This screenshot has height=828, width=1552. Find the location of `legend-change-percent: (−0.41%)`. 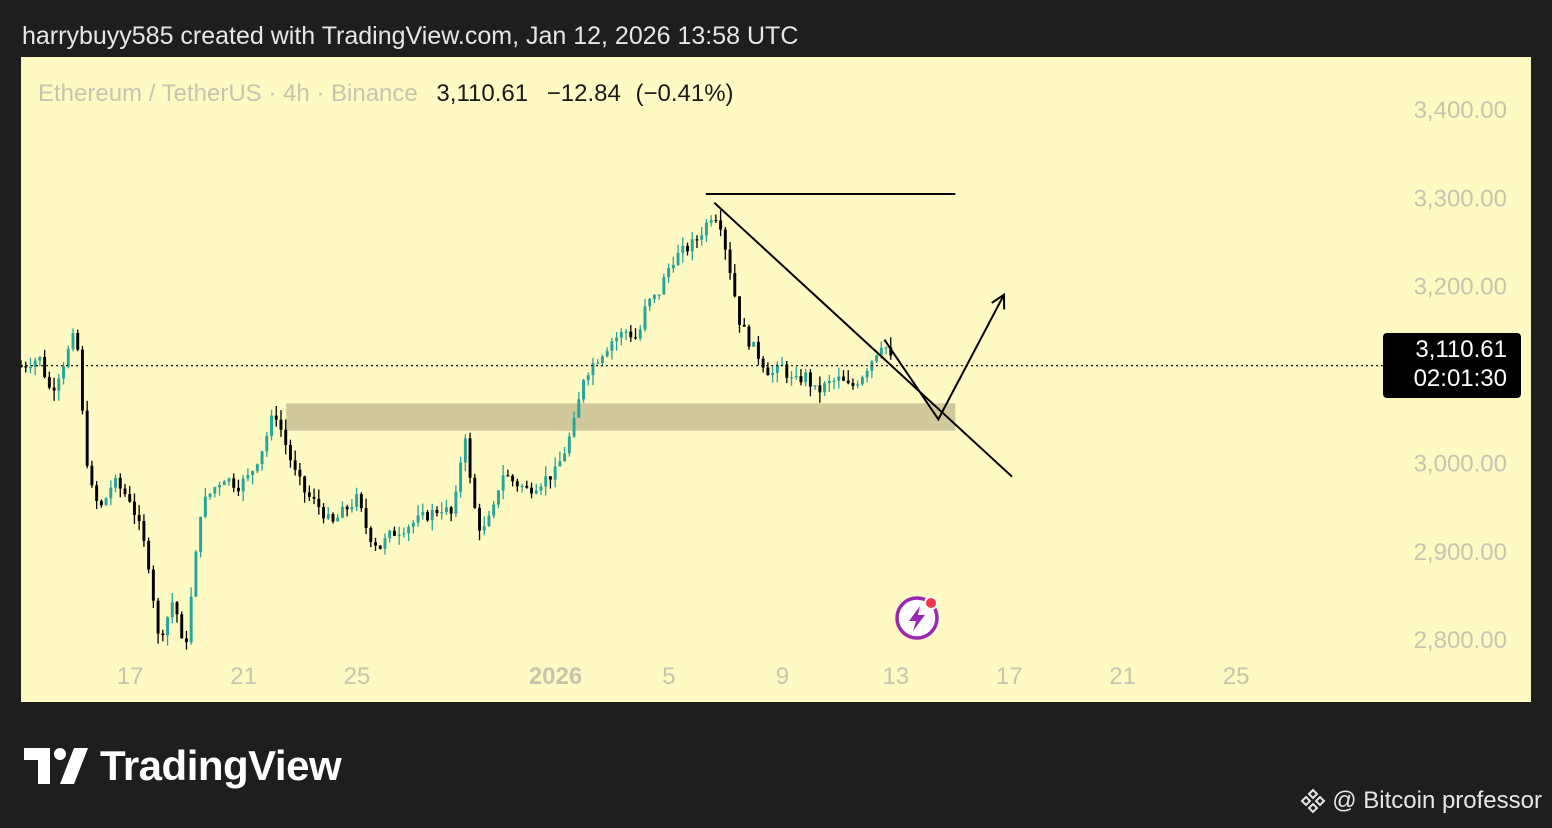

legend-change-percent: (−0.41%) is located at coordinates (684, 93).